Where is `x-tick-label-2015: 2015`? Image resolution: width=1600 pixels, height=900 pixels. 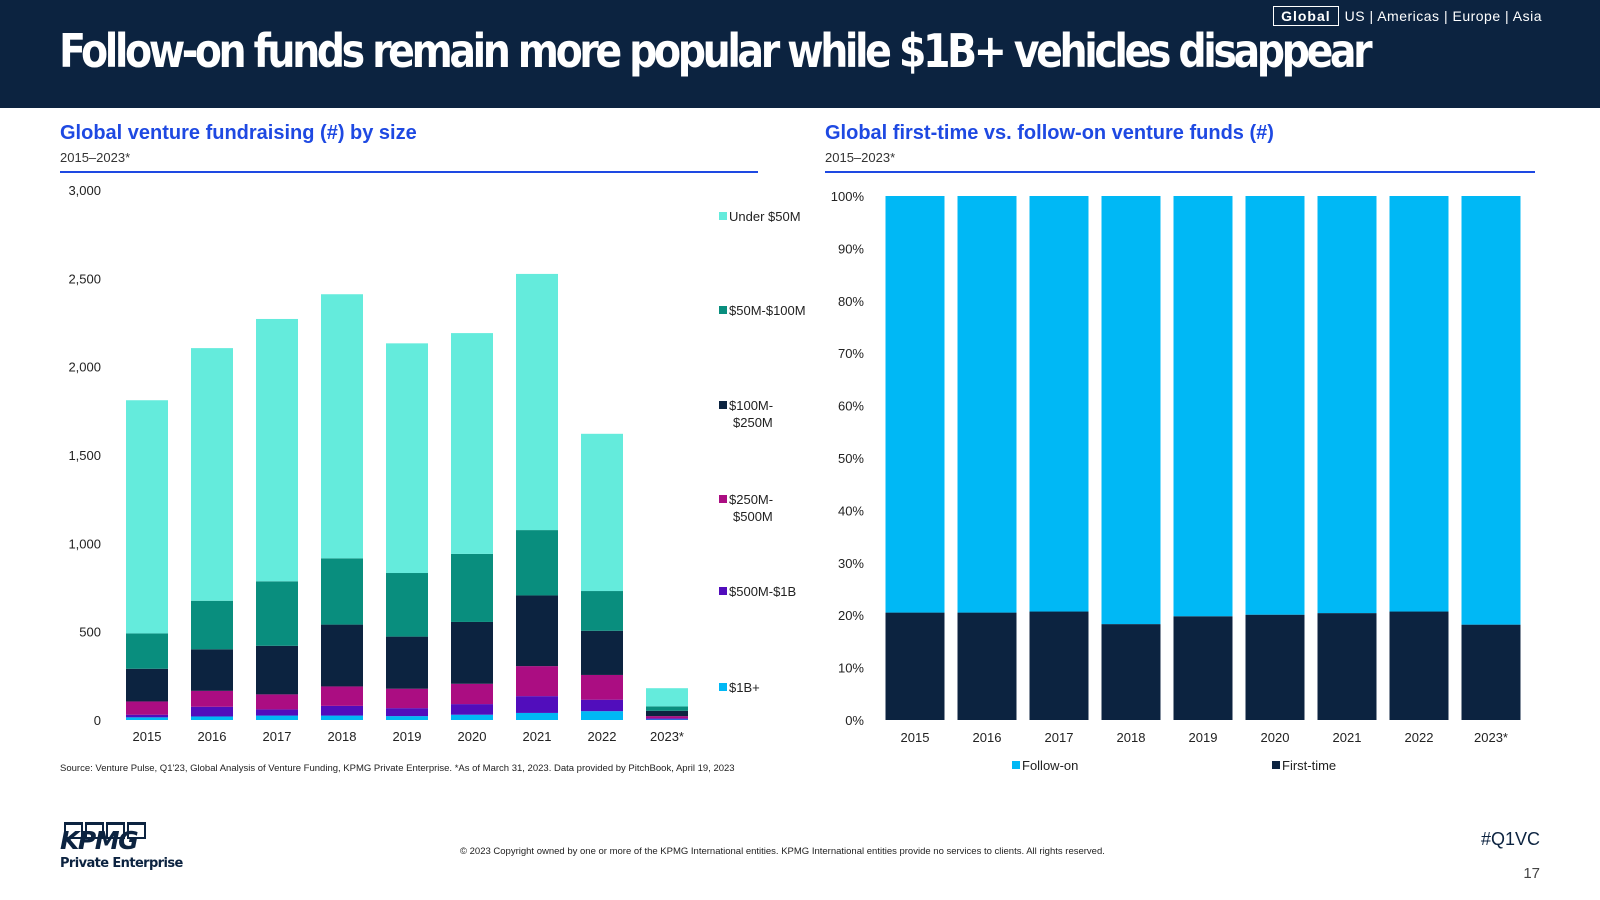 x-tick-label-2015: 2015 is located at coordinates (147, 736).